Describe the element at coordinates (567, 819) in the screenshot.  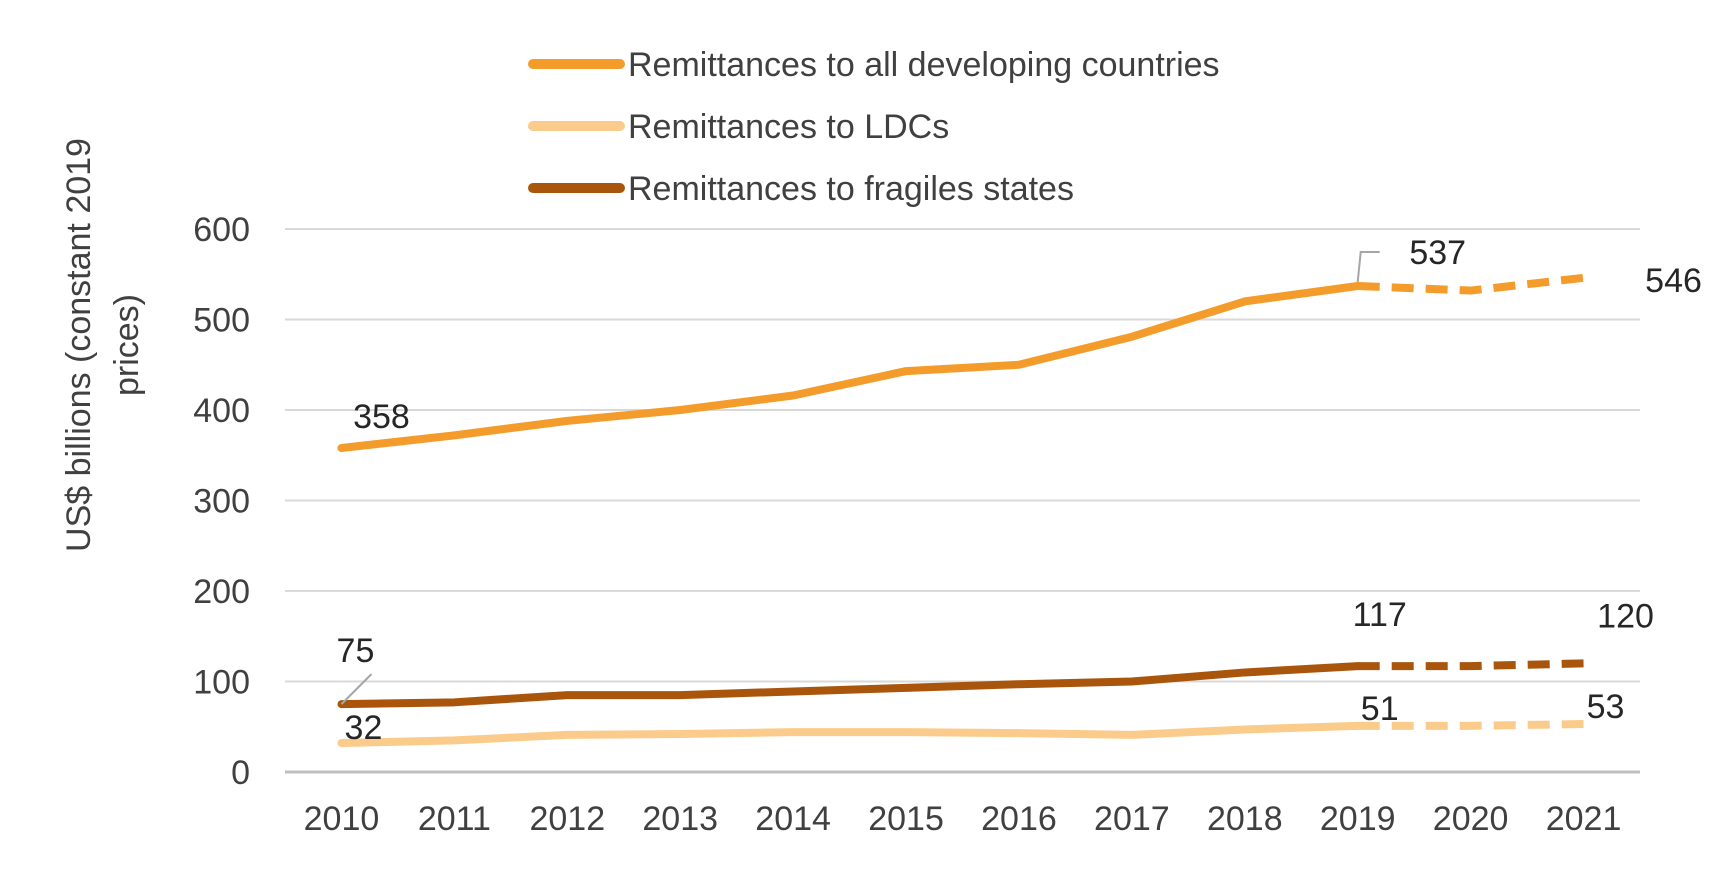
I see `x-tick-label: 2012` at that location.